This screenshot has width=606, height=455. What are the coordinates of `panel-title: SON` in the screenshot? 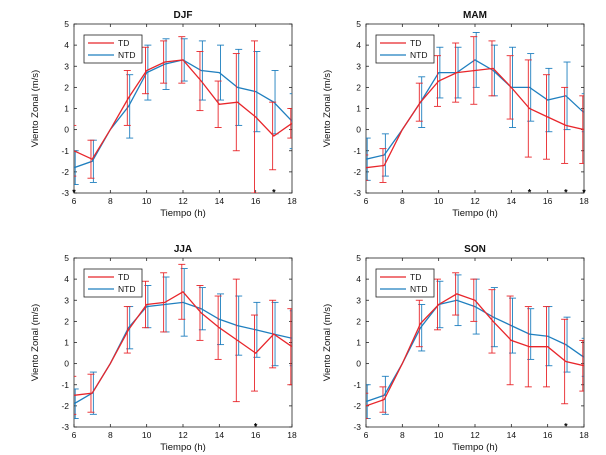 It's located at (475, 249).